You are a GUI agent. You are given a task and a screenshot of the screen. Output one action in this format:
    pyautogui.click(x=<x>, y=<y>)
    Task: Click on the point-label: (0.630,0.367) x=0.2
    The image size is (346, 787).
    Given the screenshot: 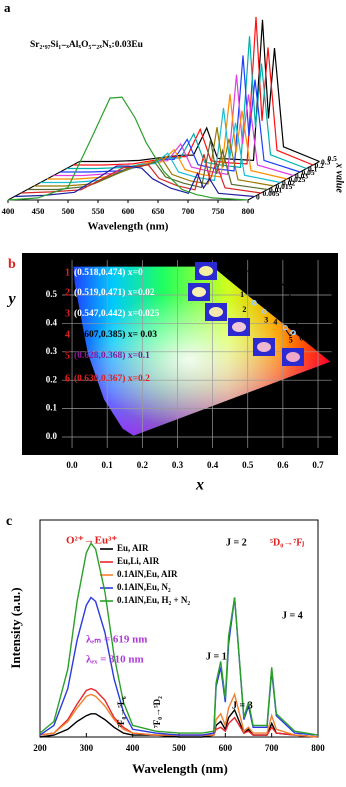 What is the action you would take?
    pyautogui.click(x=112, y=378)
    